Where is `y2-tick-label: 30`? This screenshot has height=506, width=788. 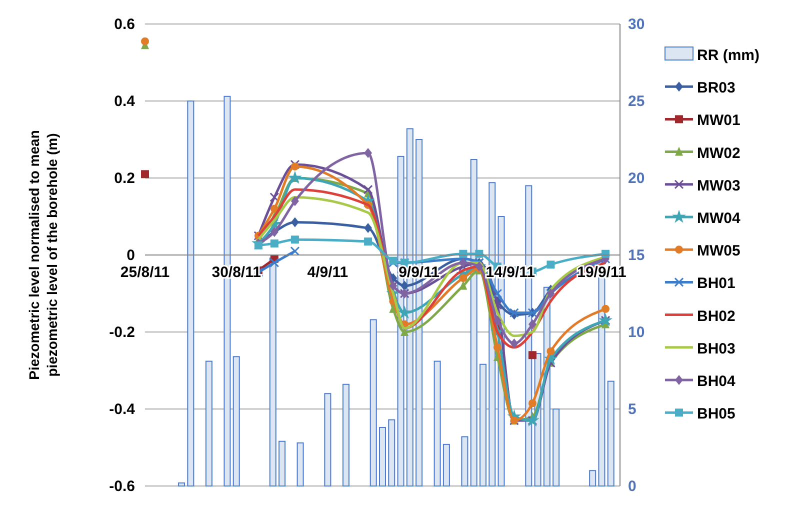 y2-tick-label: 30 is located at coordinates (636, 24).